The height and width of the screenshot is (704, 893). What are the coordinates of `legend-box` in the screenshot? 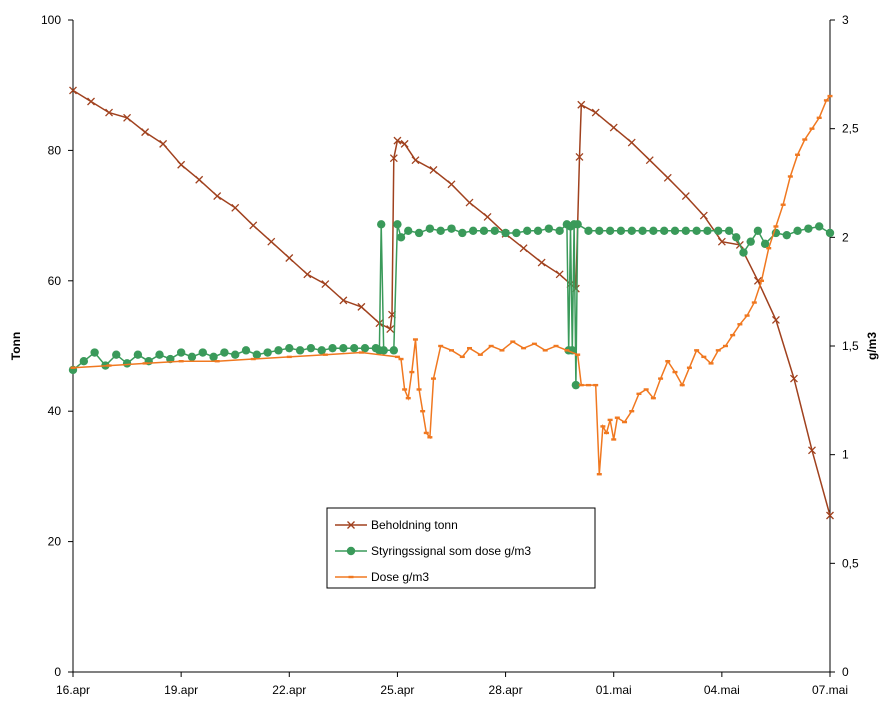 It's located at (461, 548).